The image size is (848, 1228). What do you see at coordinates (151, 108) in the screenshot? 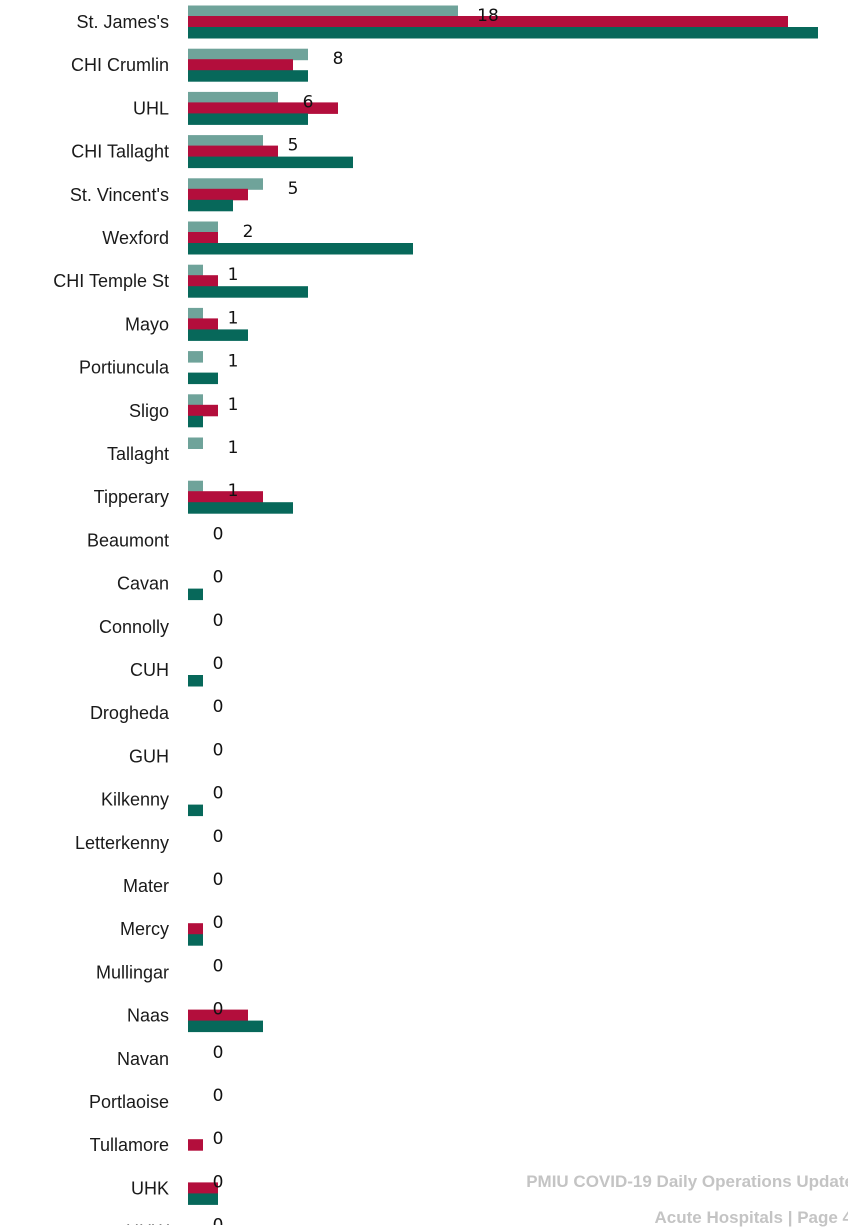
I see `category-label: UHL` at bounding box center [151, 108].